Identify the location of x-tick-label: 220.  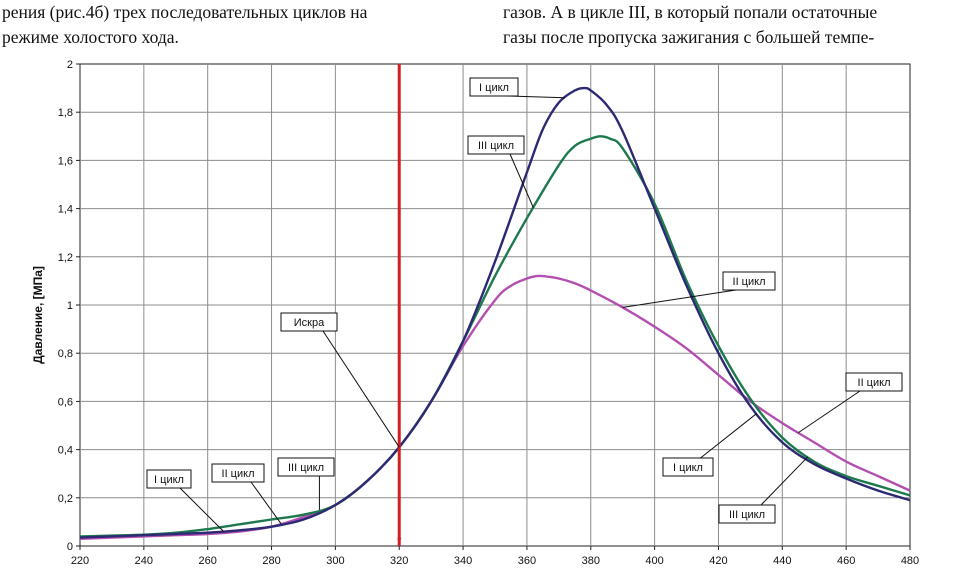
(80, 561).